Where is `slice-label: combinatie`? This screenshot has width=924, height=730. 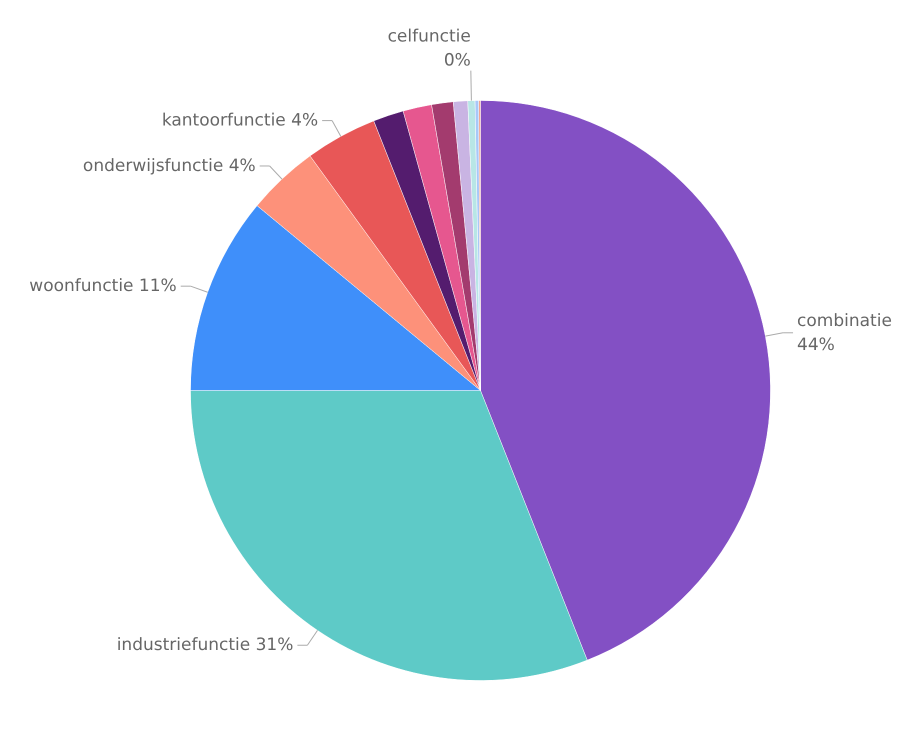
slice-label: combinatie is located at coordinates (844, 320).